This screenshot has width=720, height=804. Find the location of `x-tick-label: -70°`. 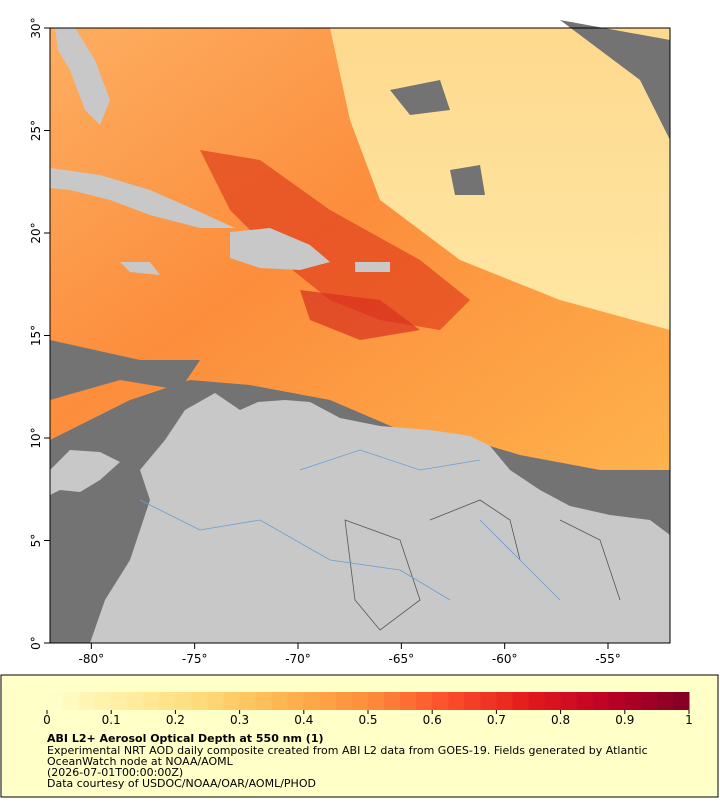

x-tick-label: -70° is located at coordinates (298, 659).